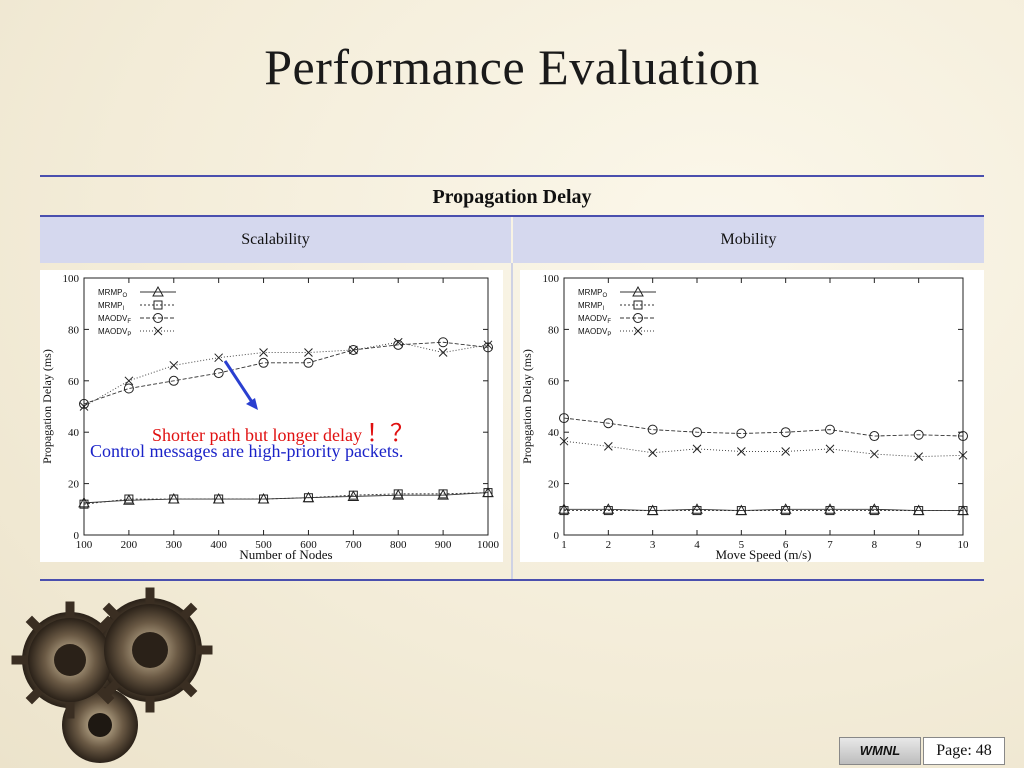  Describe the element at coordinates (263, 545) in the screenshot. I see `x-tick-label: 500` at that location.